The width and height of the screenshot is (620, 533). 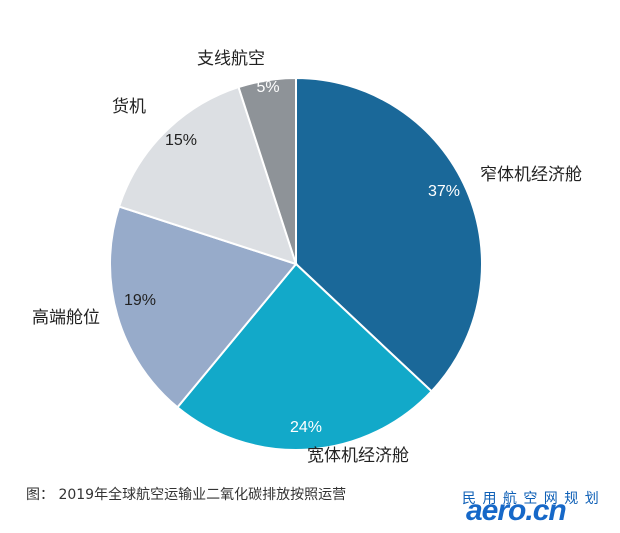 I want to click on watermark-top-text: 民 用 航 空 网 规 划, so click(x=531, y=499).